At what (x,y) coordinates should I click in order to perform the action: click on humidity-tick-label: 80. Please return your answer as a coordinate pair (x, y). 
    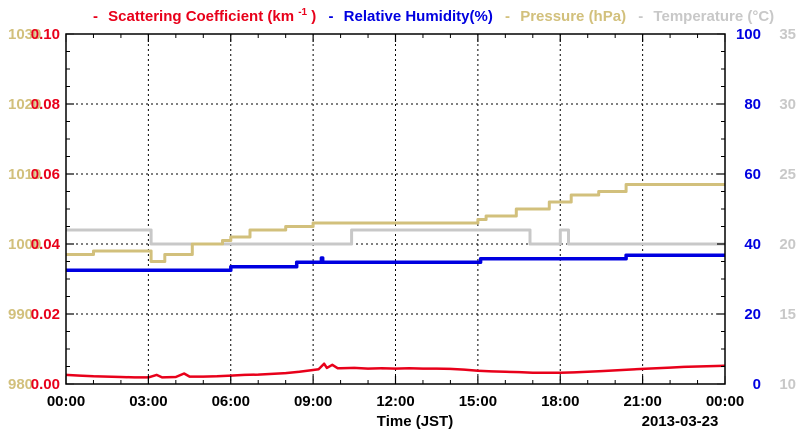
    Looking at the image, I should click on (752, 104).